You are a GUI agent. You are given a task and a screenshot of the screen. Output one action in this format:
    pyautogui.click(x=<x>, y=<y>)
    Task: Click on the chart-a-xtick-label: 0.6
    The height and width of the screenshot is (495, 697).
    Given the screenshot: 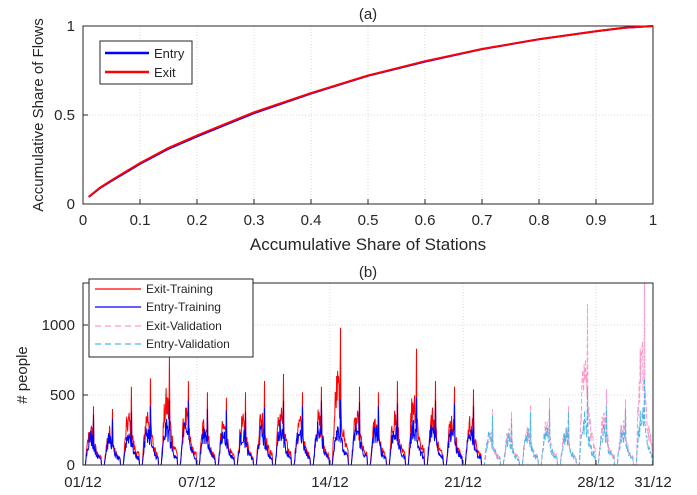 What is the action you would take?
    pyautogui.click(x=425, y=220)
    